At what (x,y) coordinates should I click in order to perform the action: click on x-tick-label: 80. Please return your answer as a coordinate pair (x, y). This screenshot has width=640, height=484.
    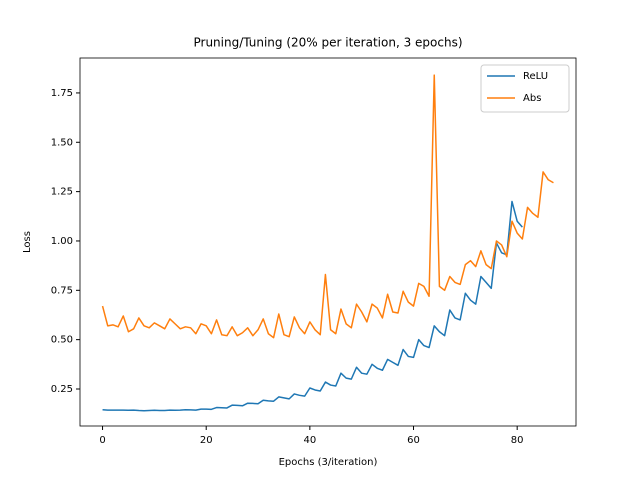
    Looking at the image, I should click on (517, 440).